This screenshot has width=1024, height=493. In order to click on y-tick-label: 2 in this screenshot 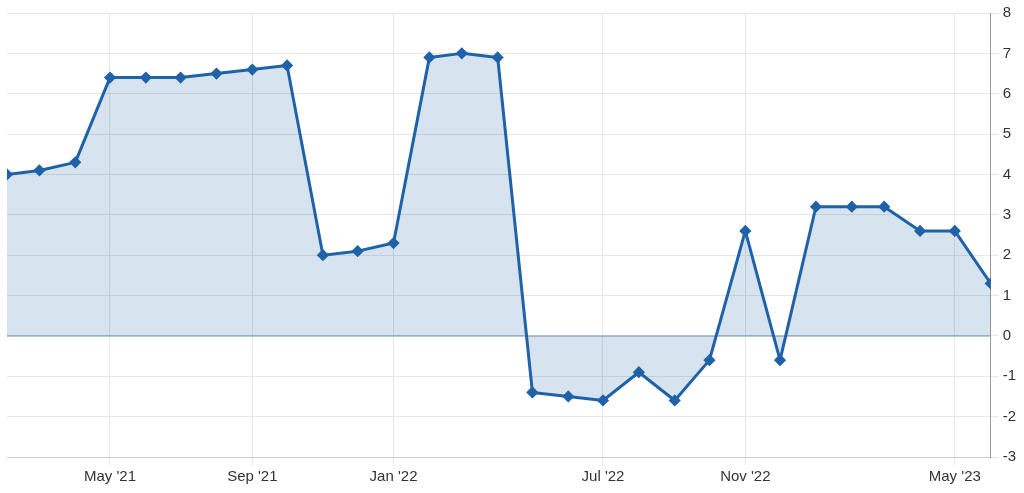, I will do `click(1007, 254)`.